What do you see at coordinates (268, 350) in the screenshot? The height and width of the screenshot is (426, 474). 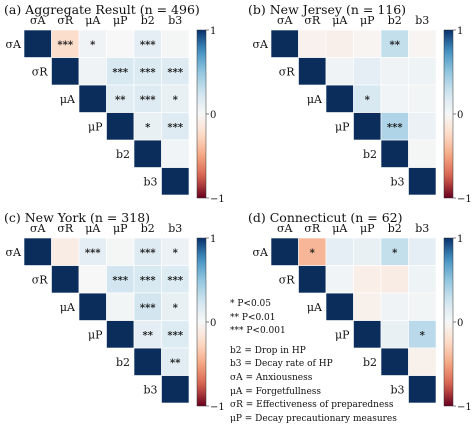 I see `def-b2: b2 = Drop in HP` at bounding box center [268, 350].